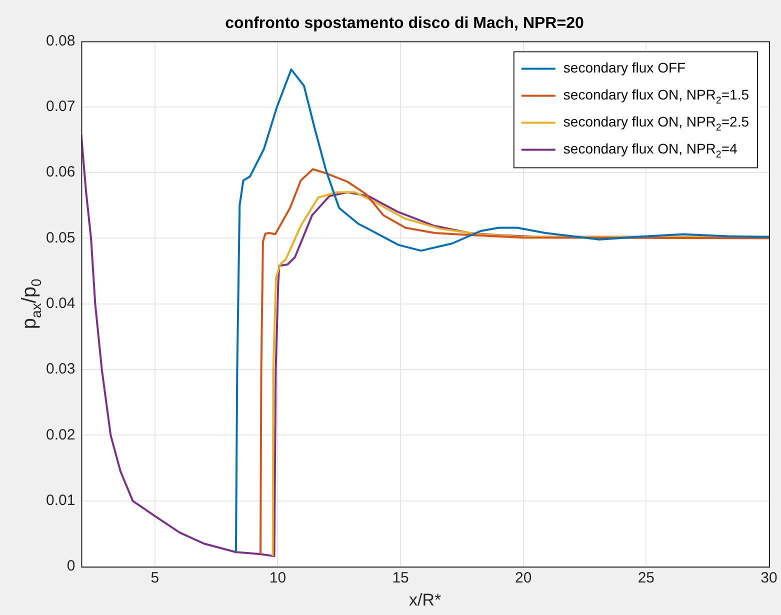 This screenshot has width=781, height=615. Describe the element at coordinates (425, 600) in the screenshot. I see `x-axis-title: x/R*` at that location.